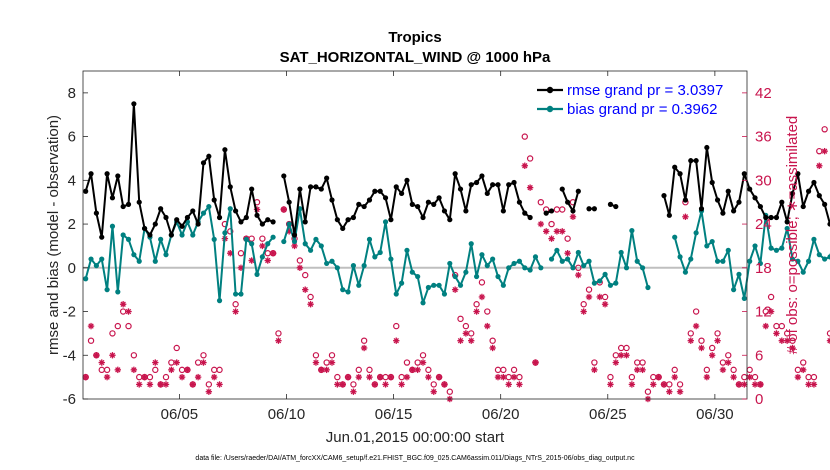 The width and height of the screenshot is (830, 470). What do you see at coordinates (69, 312) in the screenshot?
I see `y-tick-label: -2` at bounding box center [69, 312].